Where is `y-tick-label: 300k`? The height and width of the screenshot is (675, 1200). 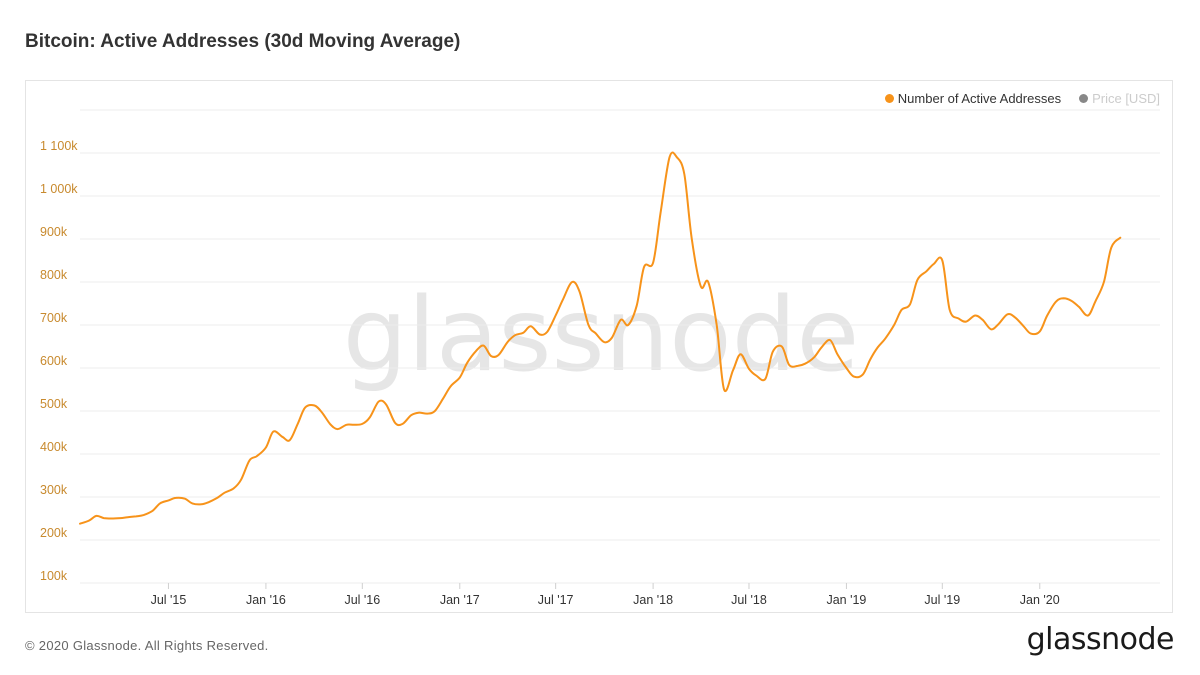 y-tick-label: 300k is located at coordinates (54, 490).